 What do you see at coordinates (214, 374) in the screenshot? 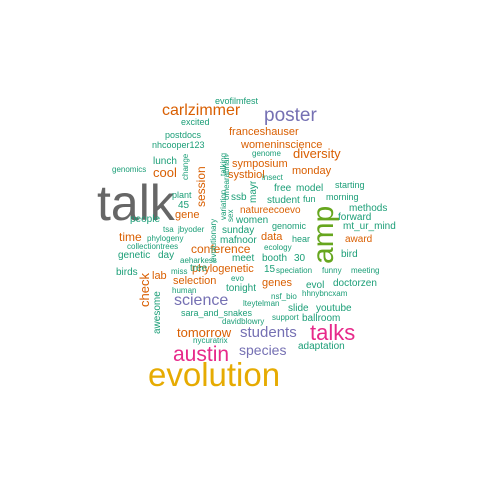
I see `word-evolution: evolution` at bounding box center [214, 374].